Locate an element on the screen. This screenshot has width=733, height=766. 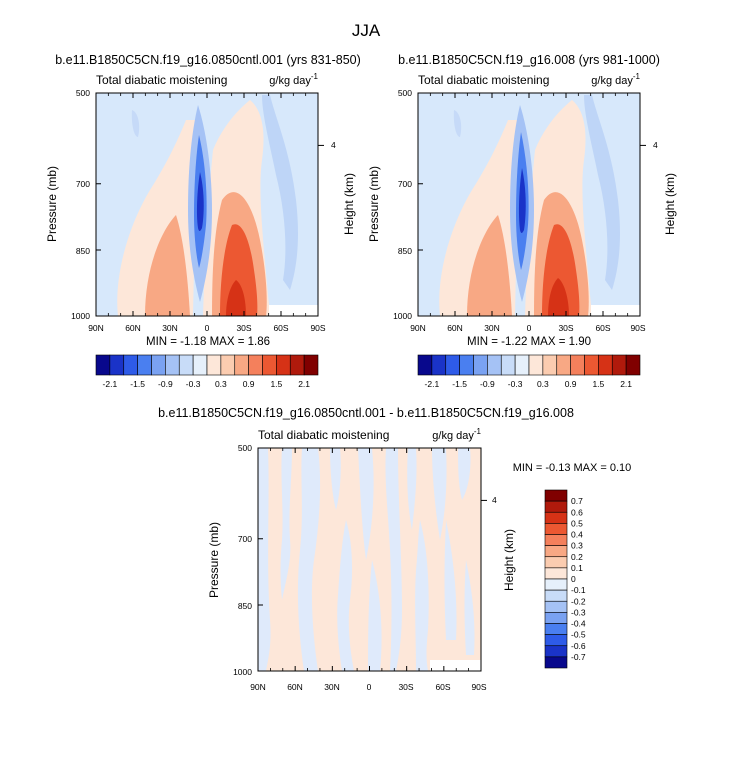
colorbar-difference-label-8: -0.1 is located at coordinates (578, 590).